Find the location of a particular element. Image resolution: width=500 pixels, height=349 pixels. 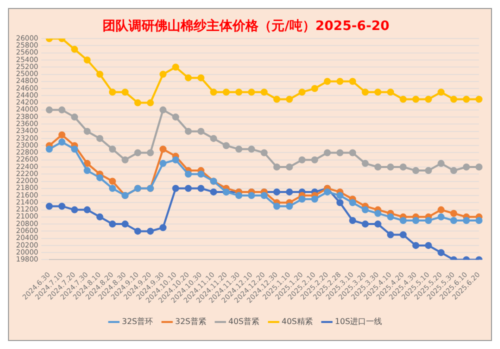

legend-label: 10S进口一线 is located at coordinates (358, 321).